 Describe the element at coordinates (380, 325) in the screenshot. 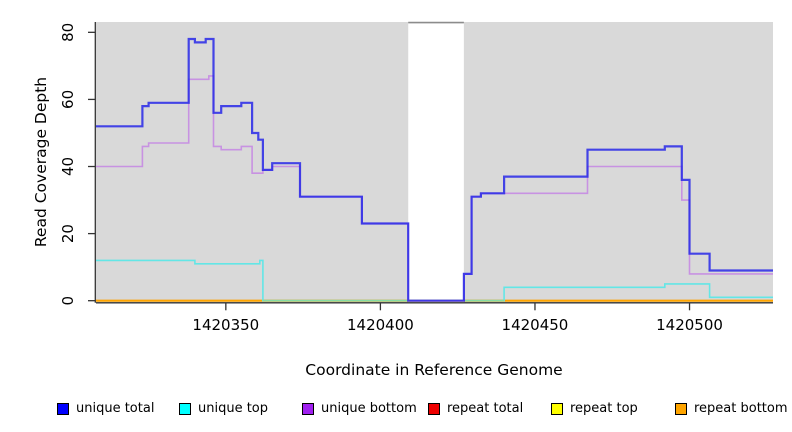

I see `x-tick-label: 1420400` at that location.